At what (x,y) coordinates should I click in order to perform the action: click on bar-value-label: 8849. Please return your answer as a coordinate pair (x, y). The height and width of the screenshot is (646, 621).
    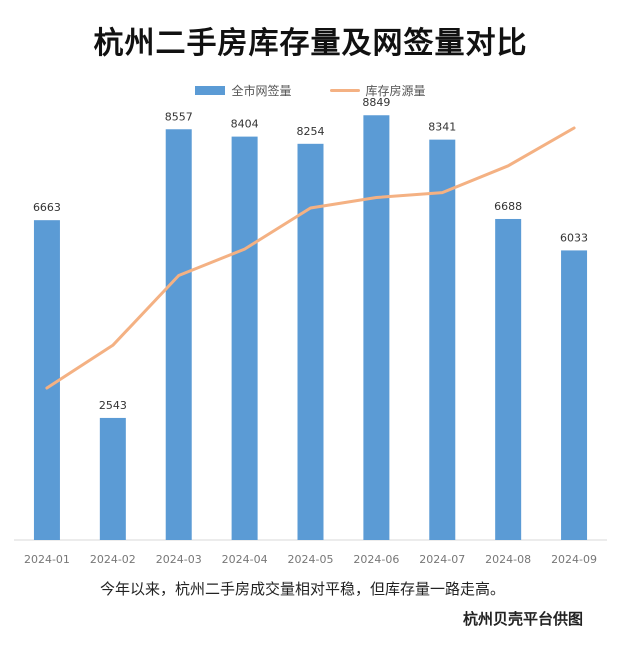
    Looking at the image, I should click on (376, 102).